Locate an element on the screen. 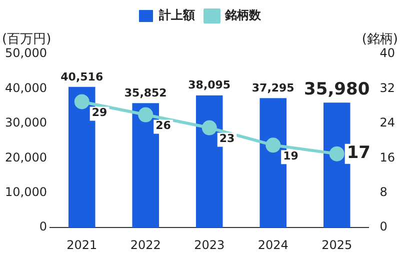  y2-tick-label: 16 is located at coordinates (388, 157).